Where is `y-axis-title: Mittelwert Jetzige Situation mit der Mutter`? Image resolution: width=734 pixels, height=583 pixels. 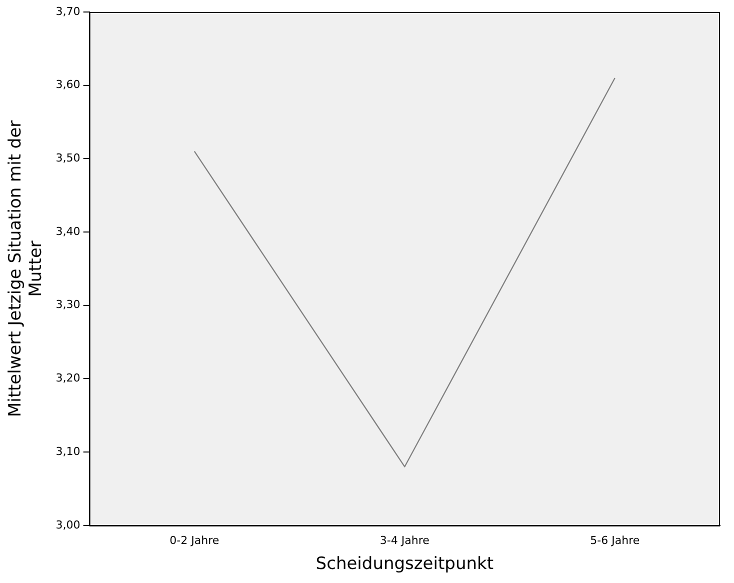
y-axis-title: Mittelwert Jetzige Situation mit der Mutter is located at coordinates (26, 269).